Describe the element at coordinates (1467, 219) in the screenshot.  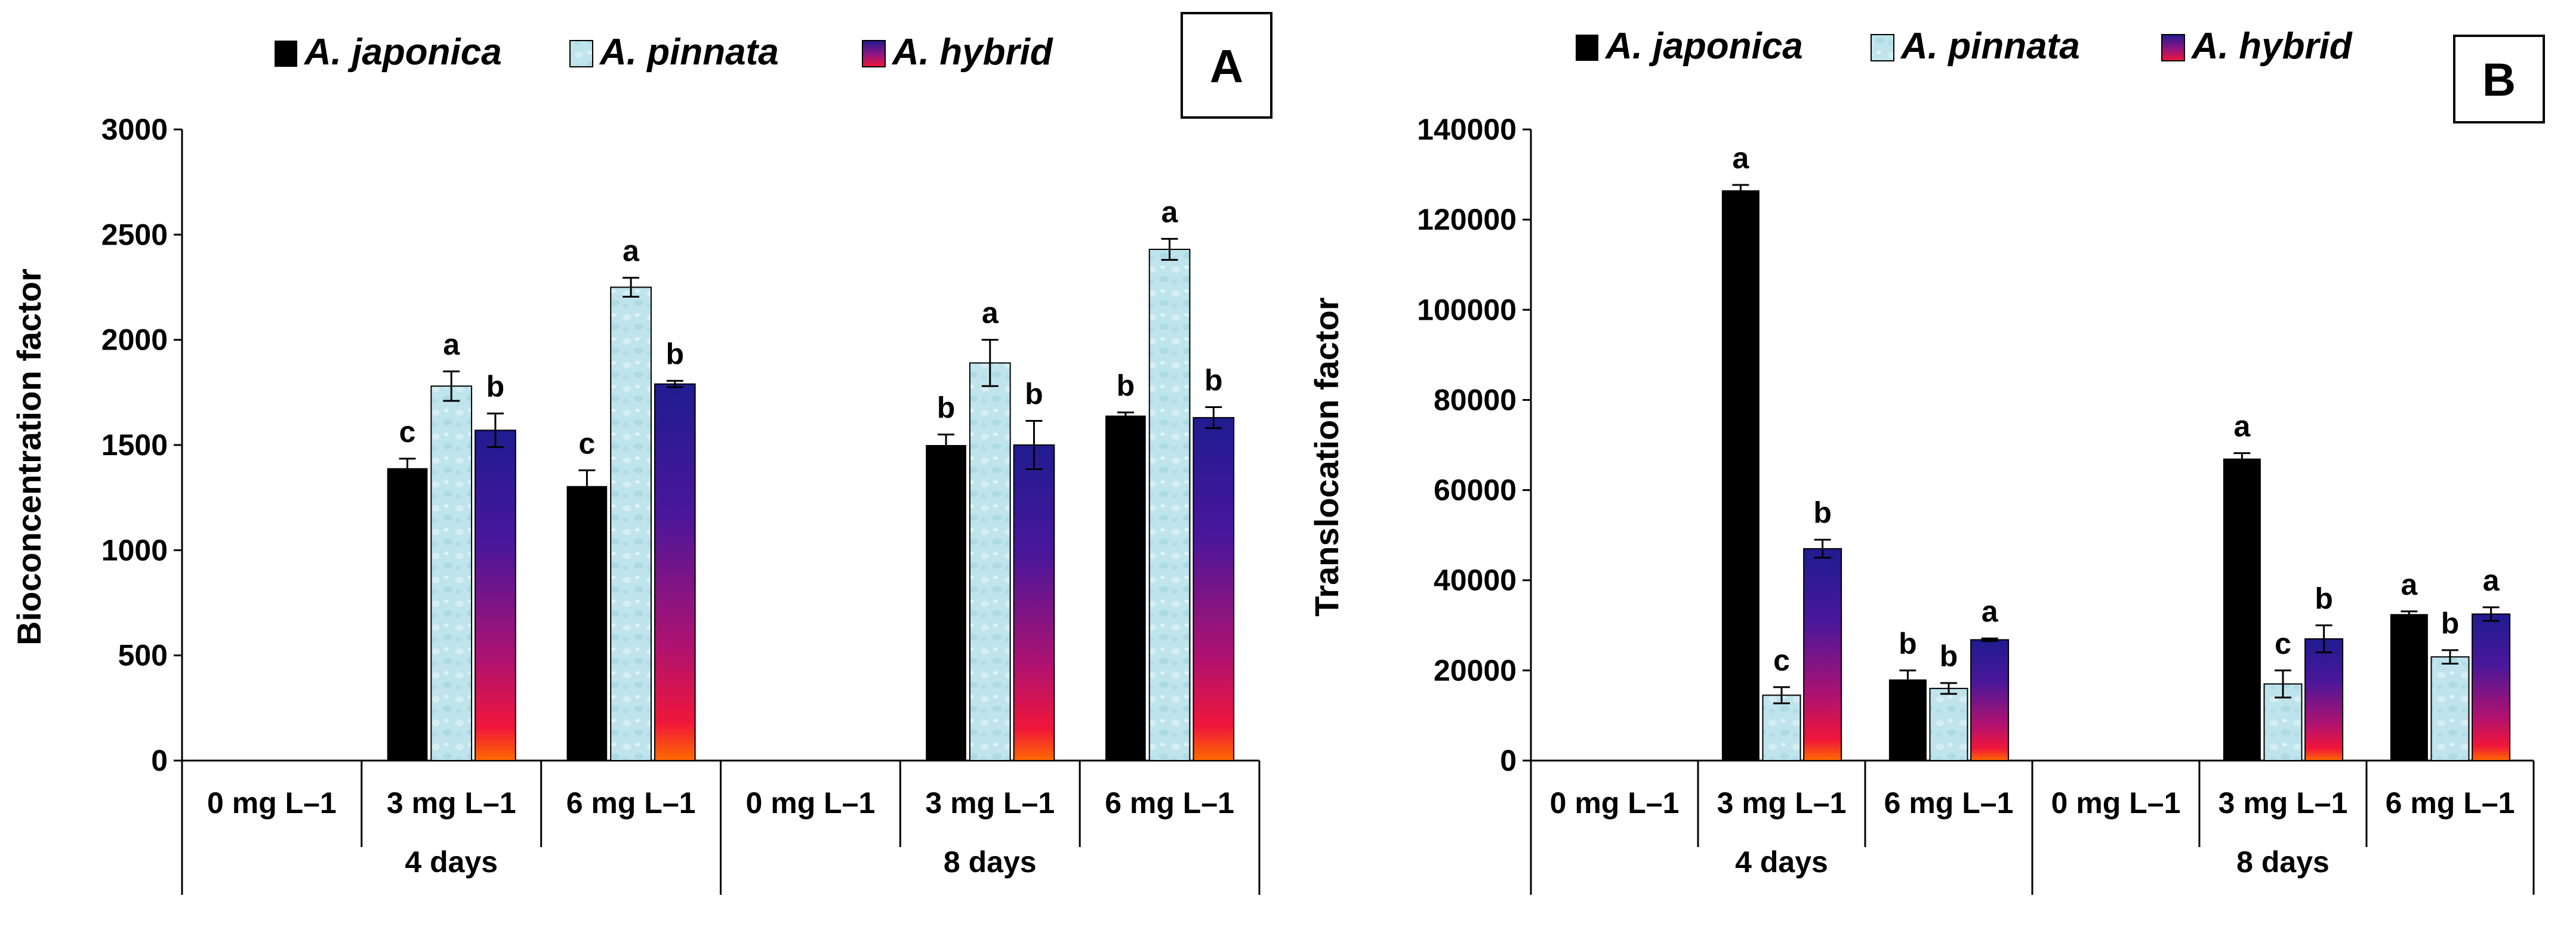
I see `y-tick-label: 120000` at that location.